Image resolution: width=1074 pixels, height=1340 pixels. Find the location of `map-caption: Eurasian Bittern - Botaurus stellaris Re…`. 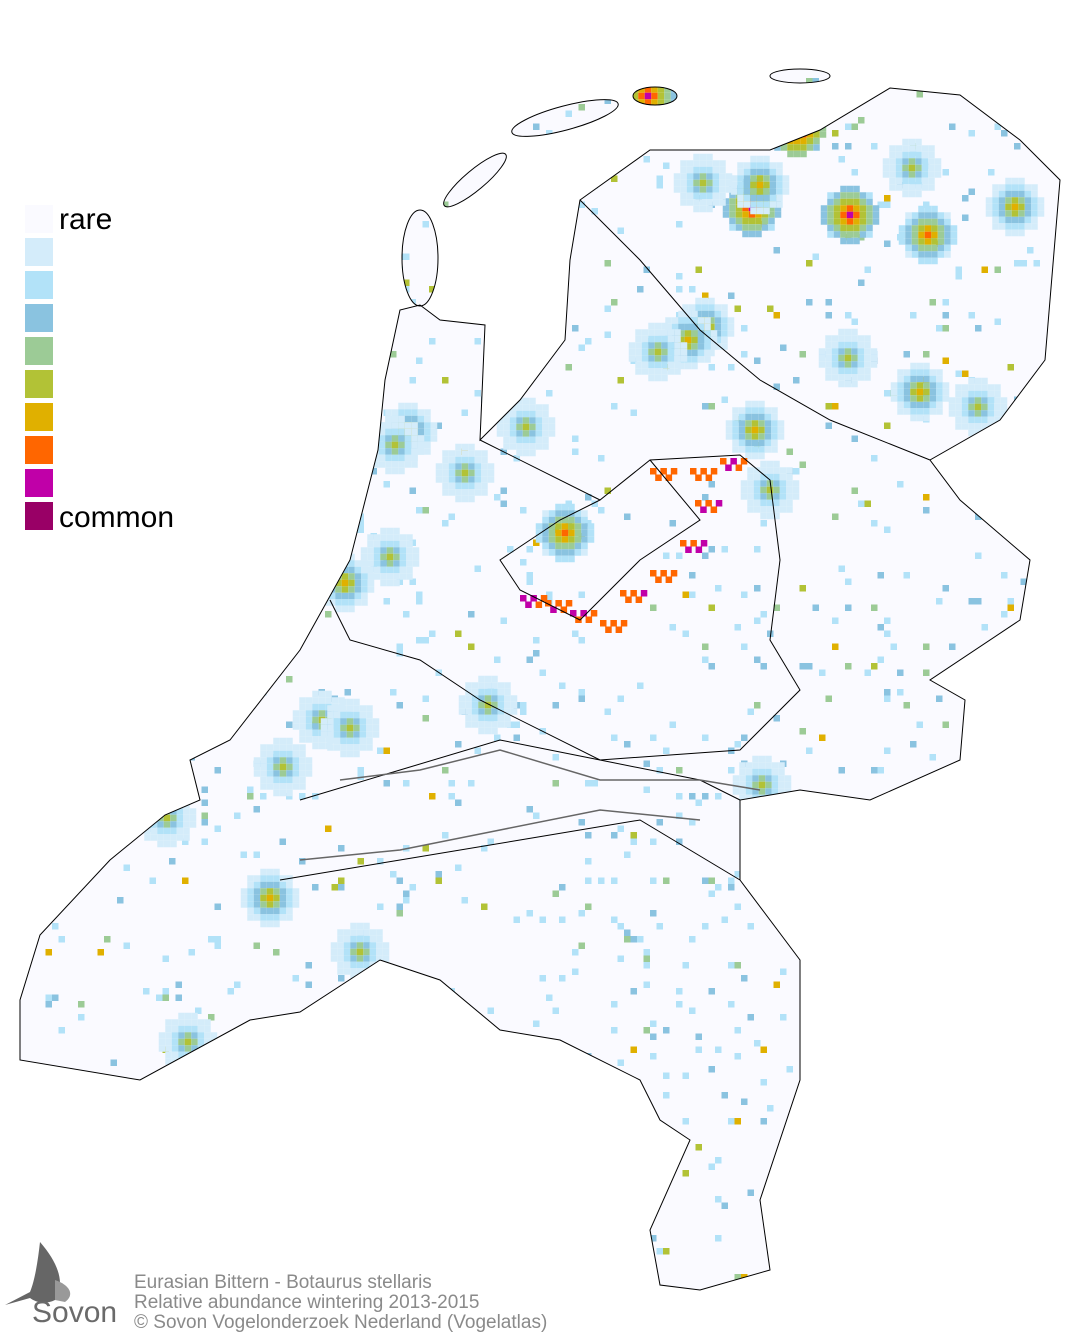

map-caption: Eurasian Bittern - Botaurus stellaris Re… is located at coordinates (340, 1303).